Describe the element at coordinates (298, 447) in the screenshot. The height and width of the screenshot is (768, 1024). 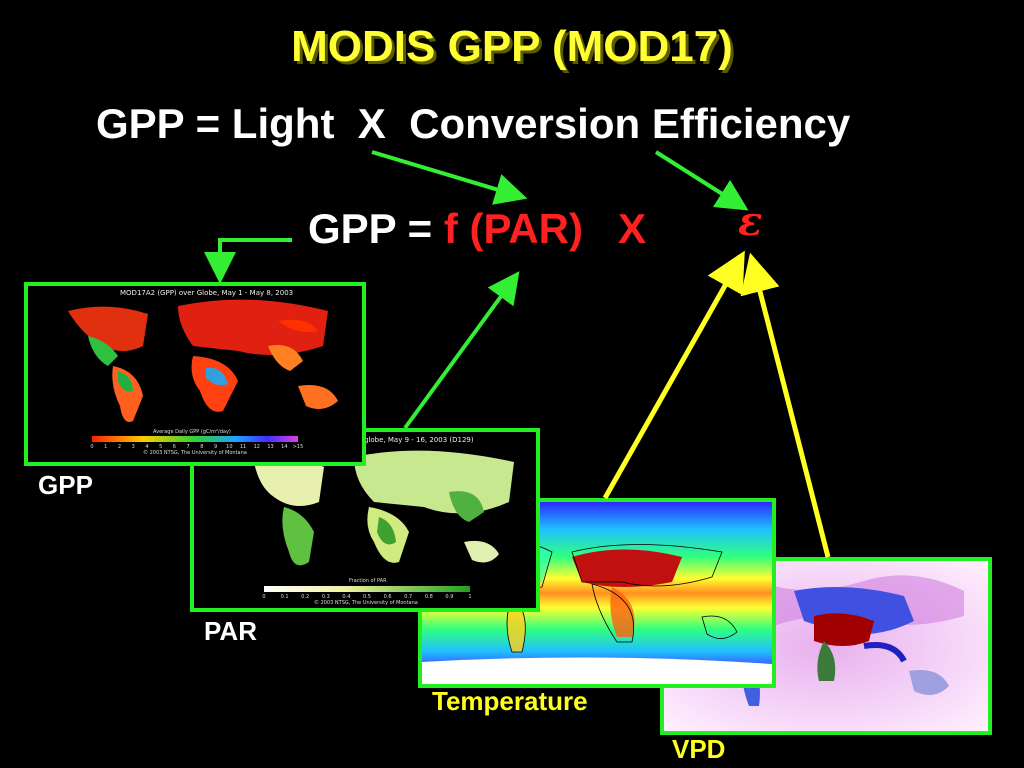
I see `gpp-legend-tick: >15` at that location.